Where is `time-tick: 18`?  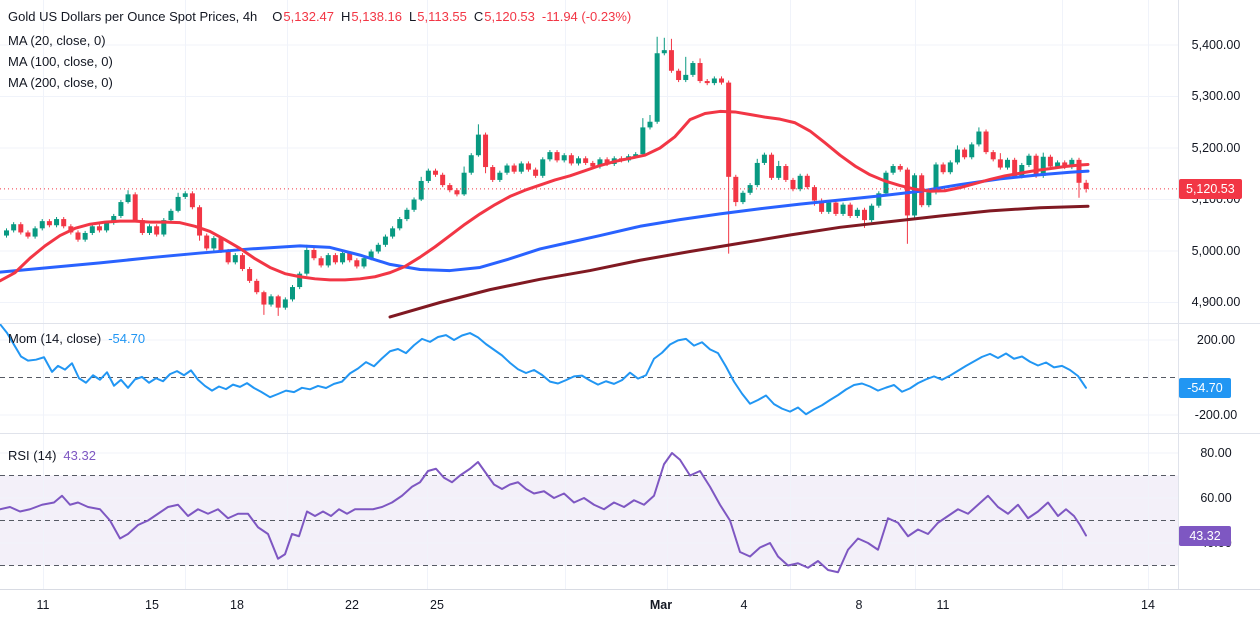
time-tick: 18 is located at coordinates (237, 605).